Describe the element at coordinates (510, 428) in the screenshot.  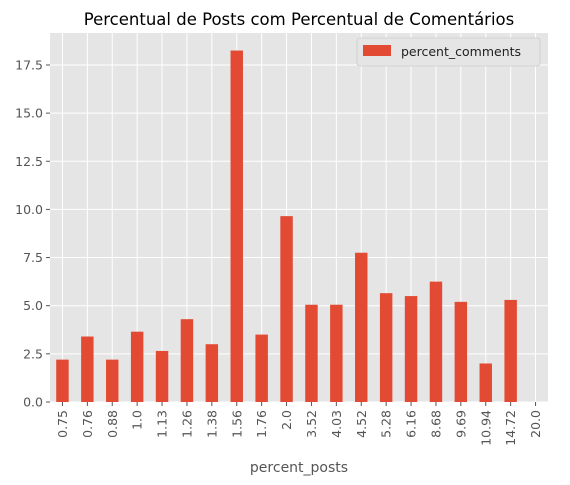
I see `x-tick-label: 14.72` at that location.